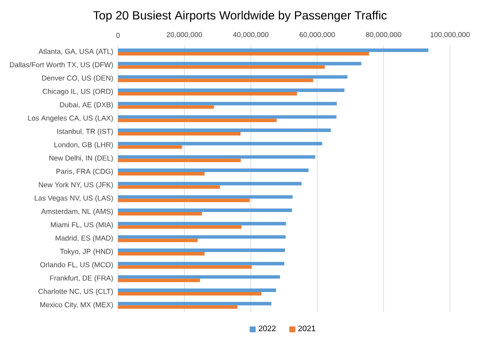  What do you see at coordinates (240, 16) in the screenshot?
I see `chart-title: Top 20 Busiest Airports Worldwide by Passenger Traffic` at bounding box center [240, 16].